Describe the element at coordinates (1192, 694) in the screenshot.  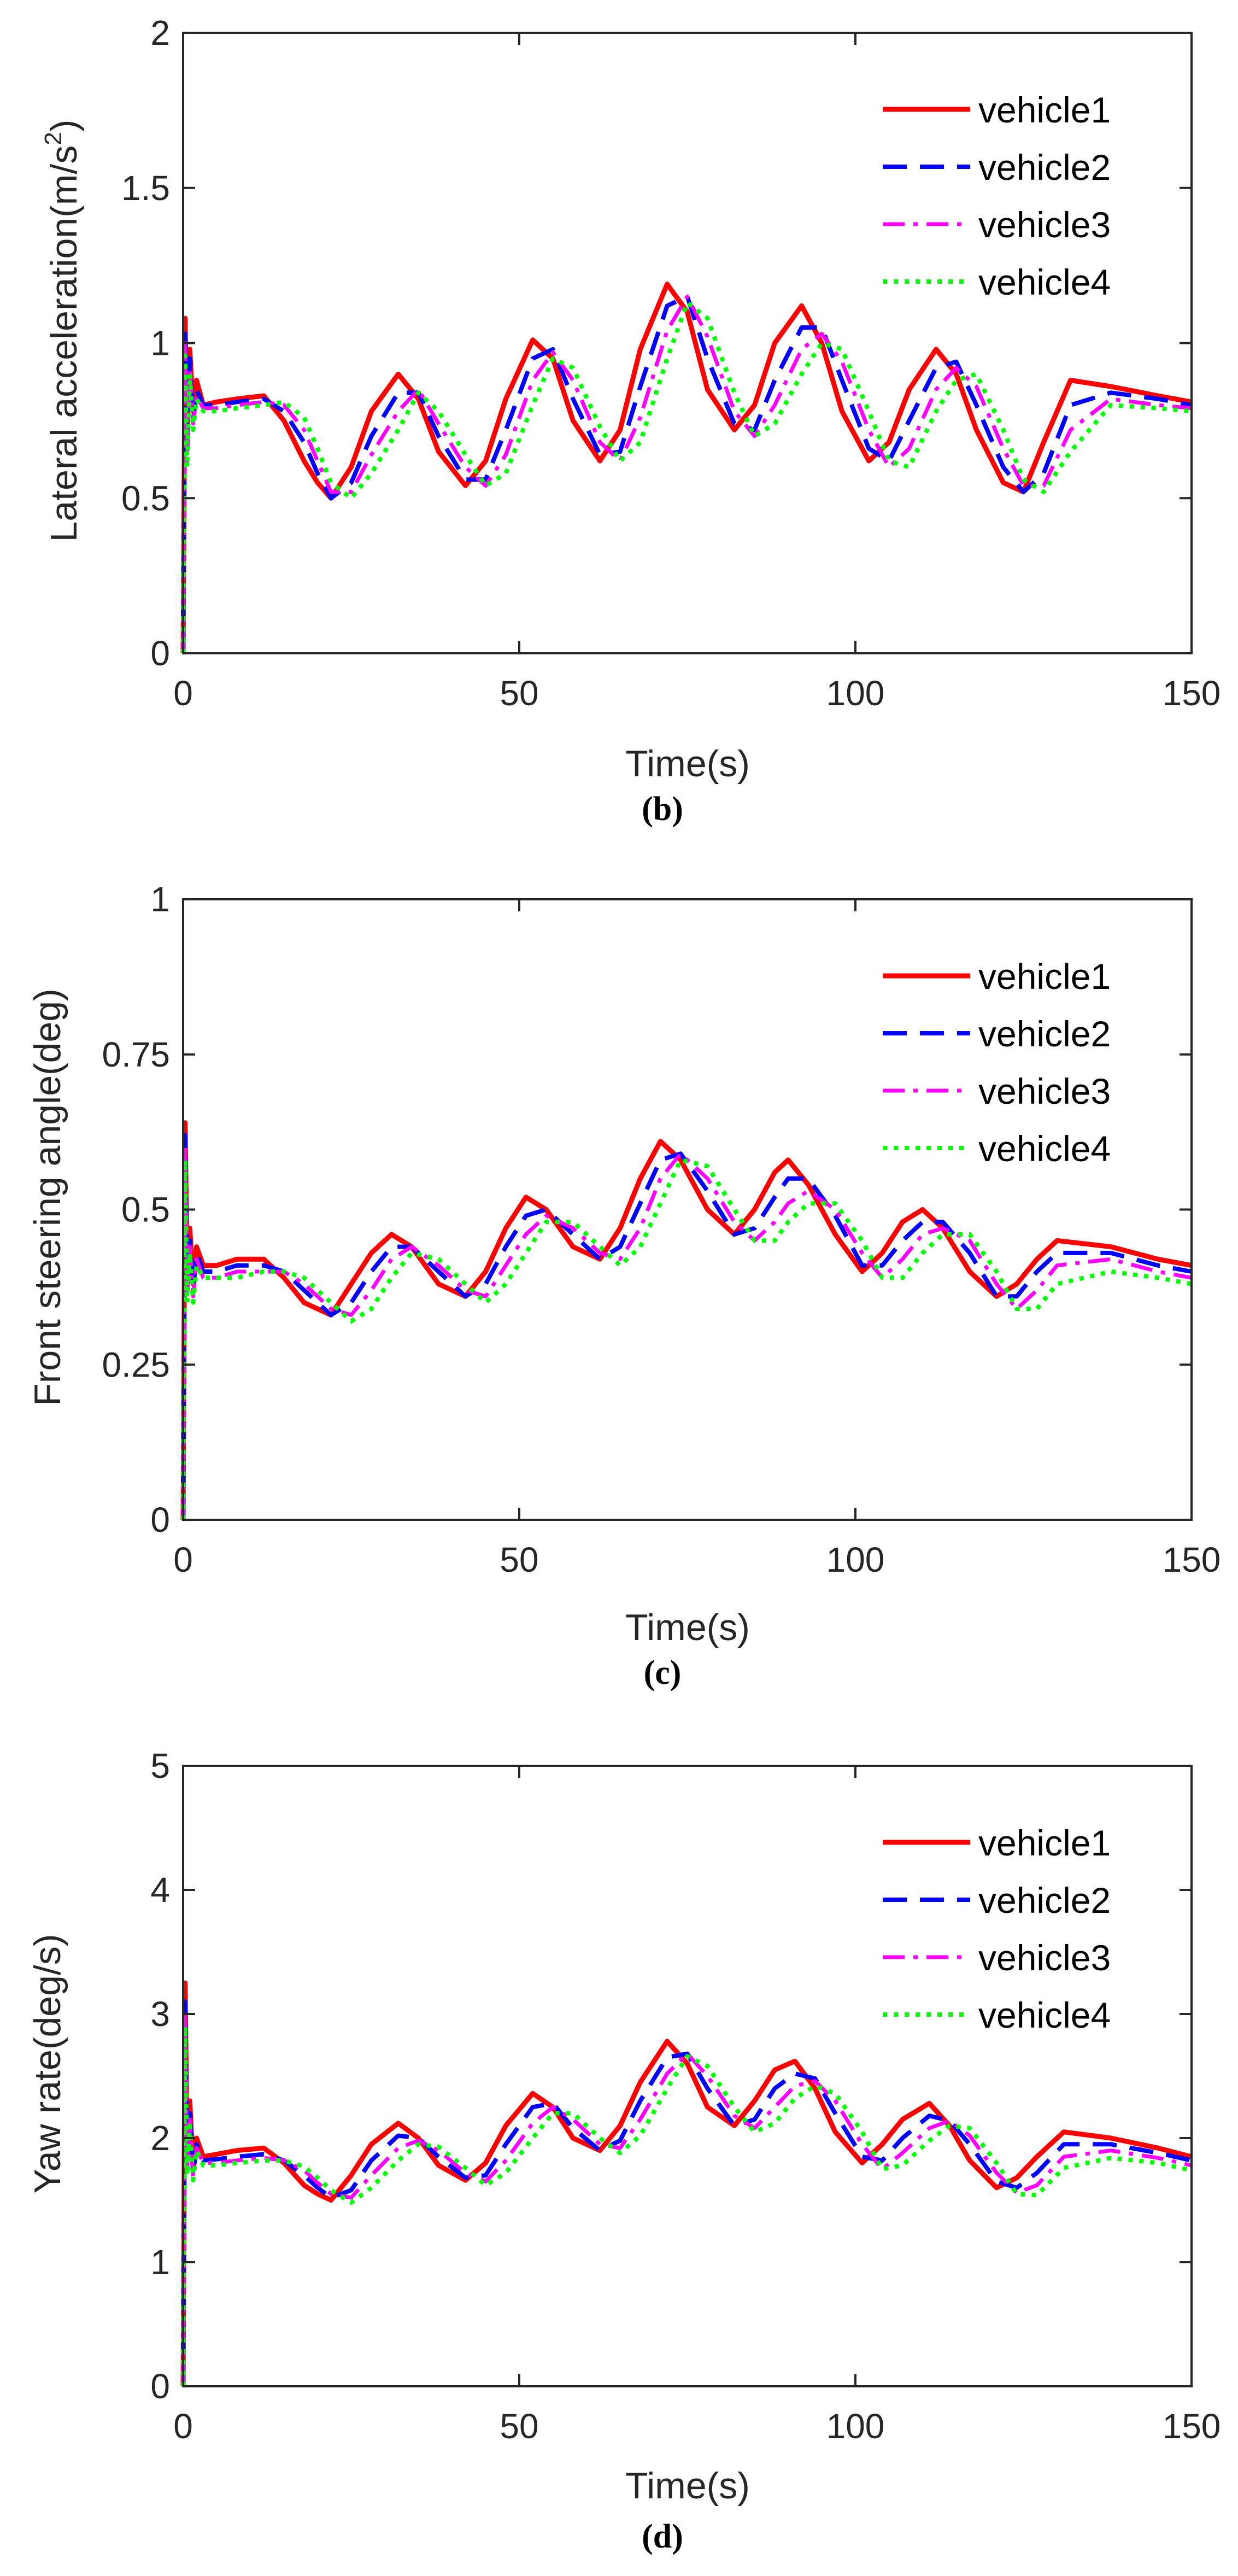
I see `xtick-label-b-3: 150` at that location.